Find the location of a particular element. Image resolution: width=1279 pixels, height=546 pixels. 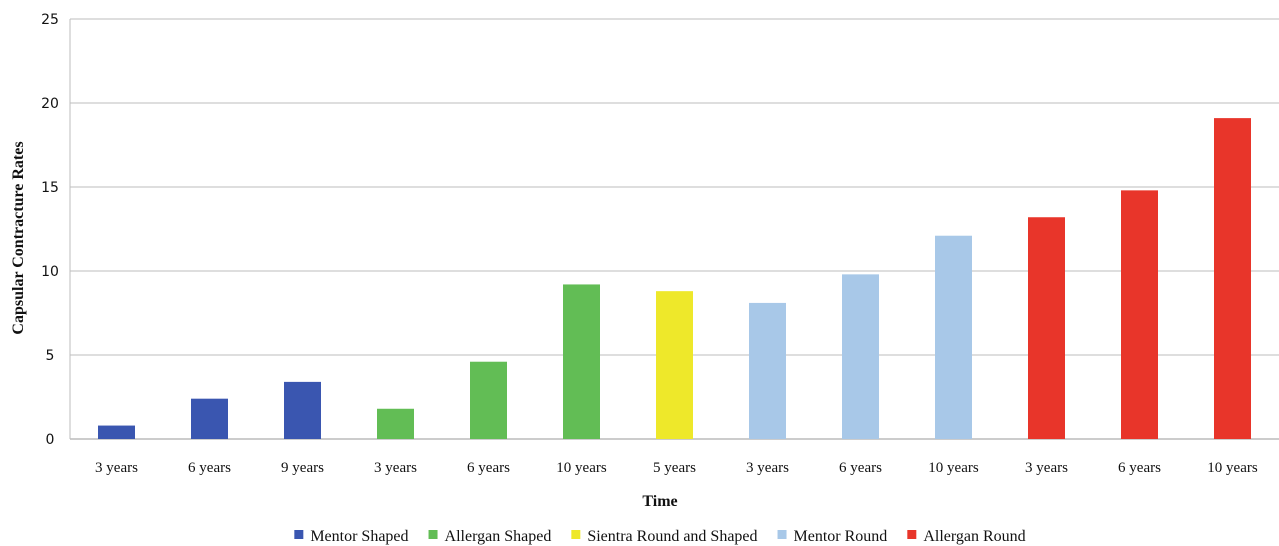

legend-label: Allergan Round is located at coordinates (974, 536).